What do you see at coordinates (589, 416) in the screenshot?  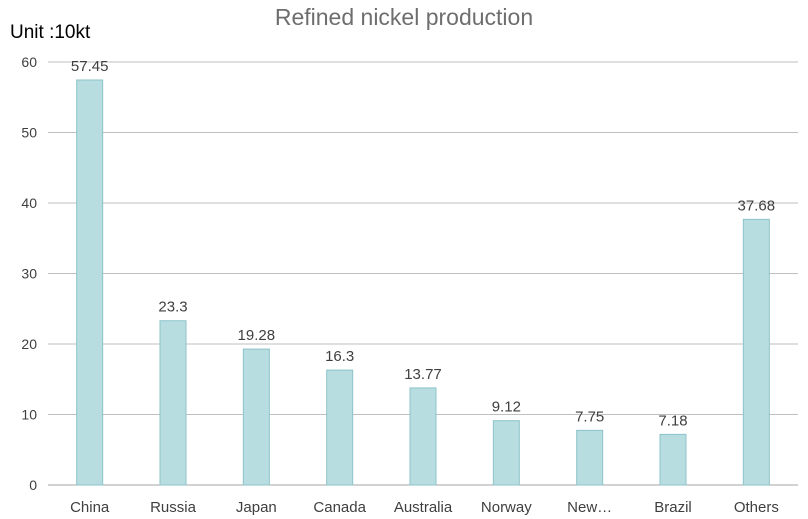 I see `data-label: 7.75` at bounding box center [589, 416].